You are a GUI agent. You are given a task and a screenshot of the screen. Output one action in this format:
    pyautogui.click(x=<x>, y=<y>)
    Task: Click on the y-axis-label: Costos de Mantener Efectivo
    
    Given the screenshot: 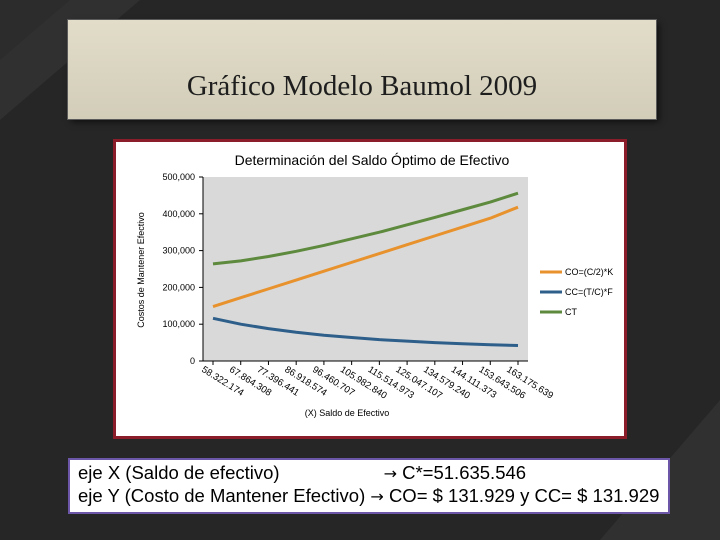 What is the action you would take?
    pyautogui.click(x=141, y=270)
    